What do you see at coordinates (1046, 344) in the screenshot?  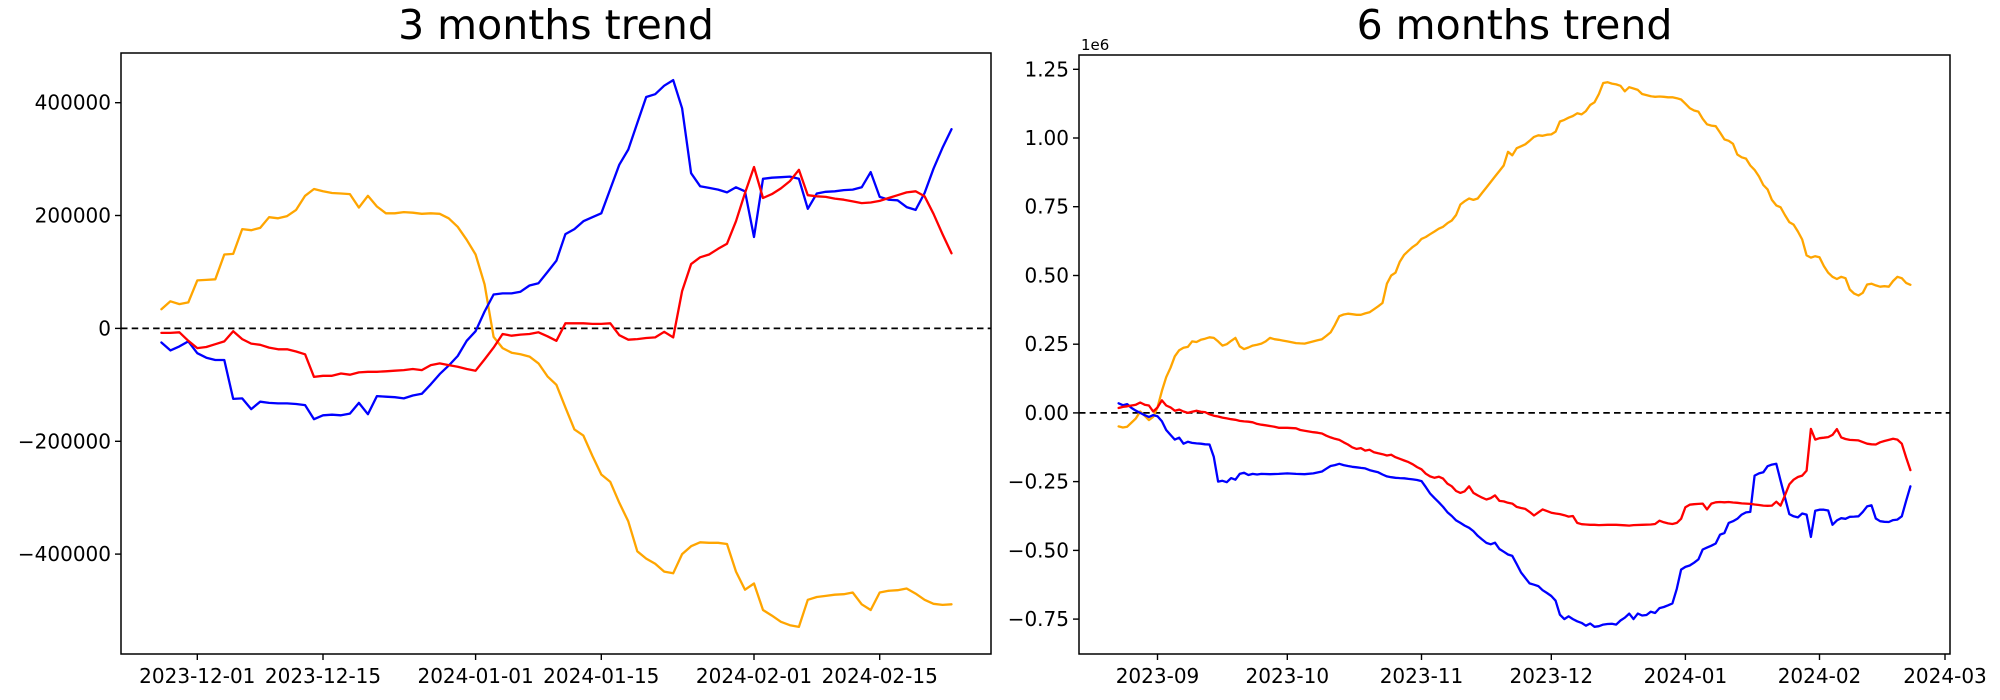 I see `y-tick-label: 0.25` at bounding box center [1046, 344].